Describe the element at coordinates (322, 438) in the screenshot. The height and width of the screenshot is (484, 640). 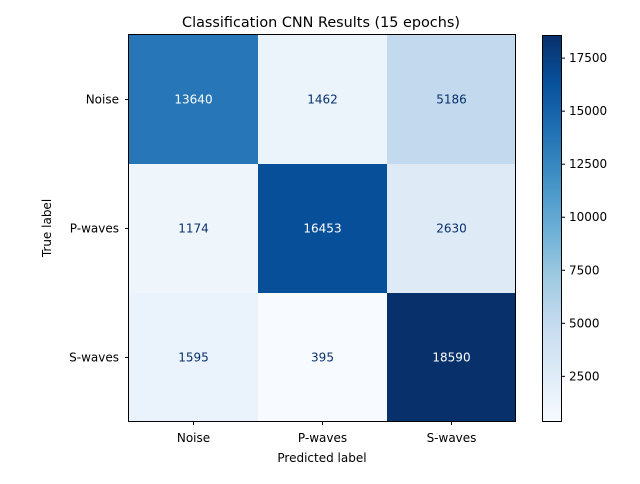
I see `x-tick-label: P-waves` at that location.